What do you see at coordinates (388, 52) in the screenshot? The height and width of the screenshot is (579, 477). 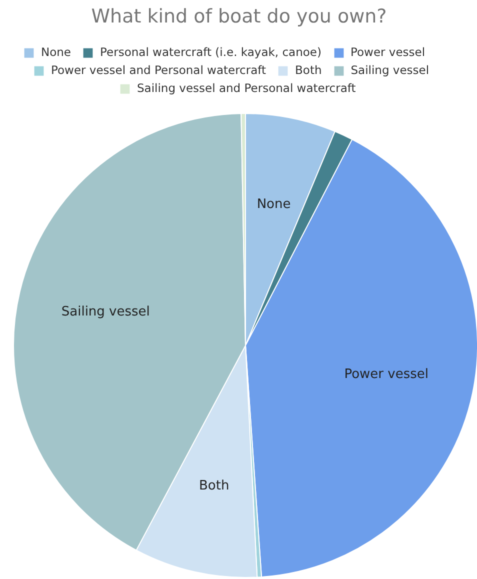 I see `legend-label: Power vessel` at bounding box center [388, 52].